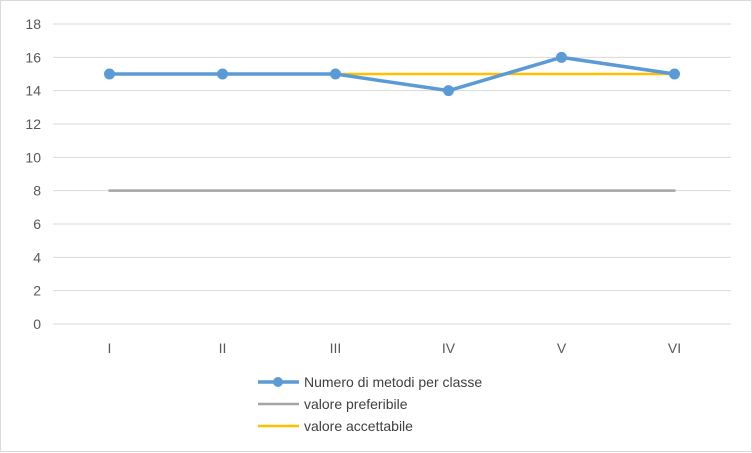 Image resolution: width=752 pixels, height=453 pixels. I want to click on x-axis-ticks: I II III IV V VI, so click(395, 348).